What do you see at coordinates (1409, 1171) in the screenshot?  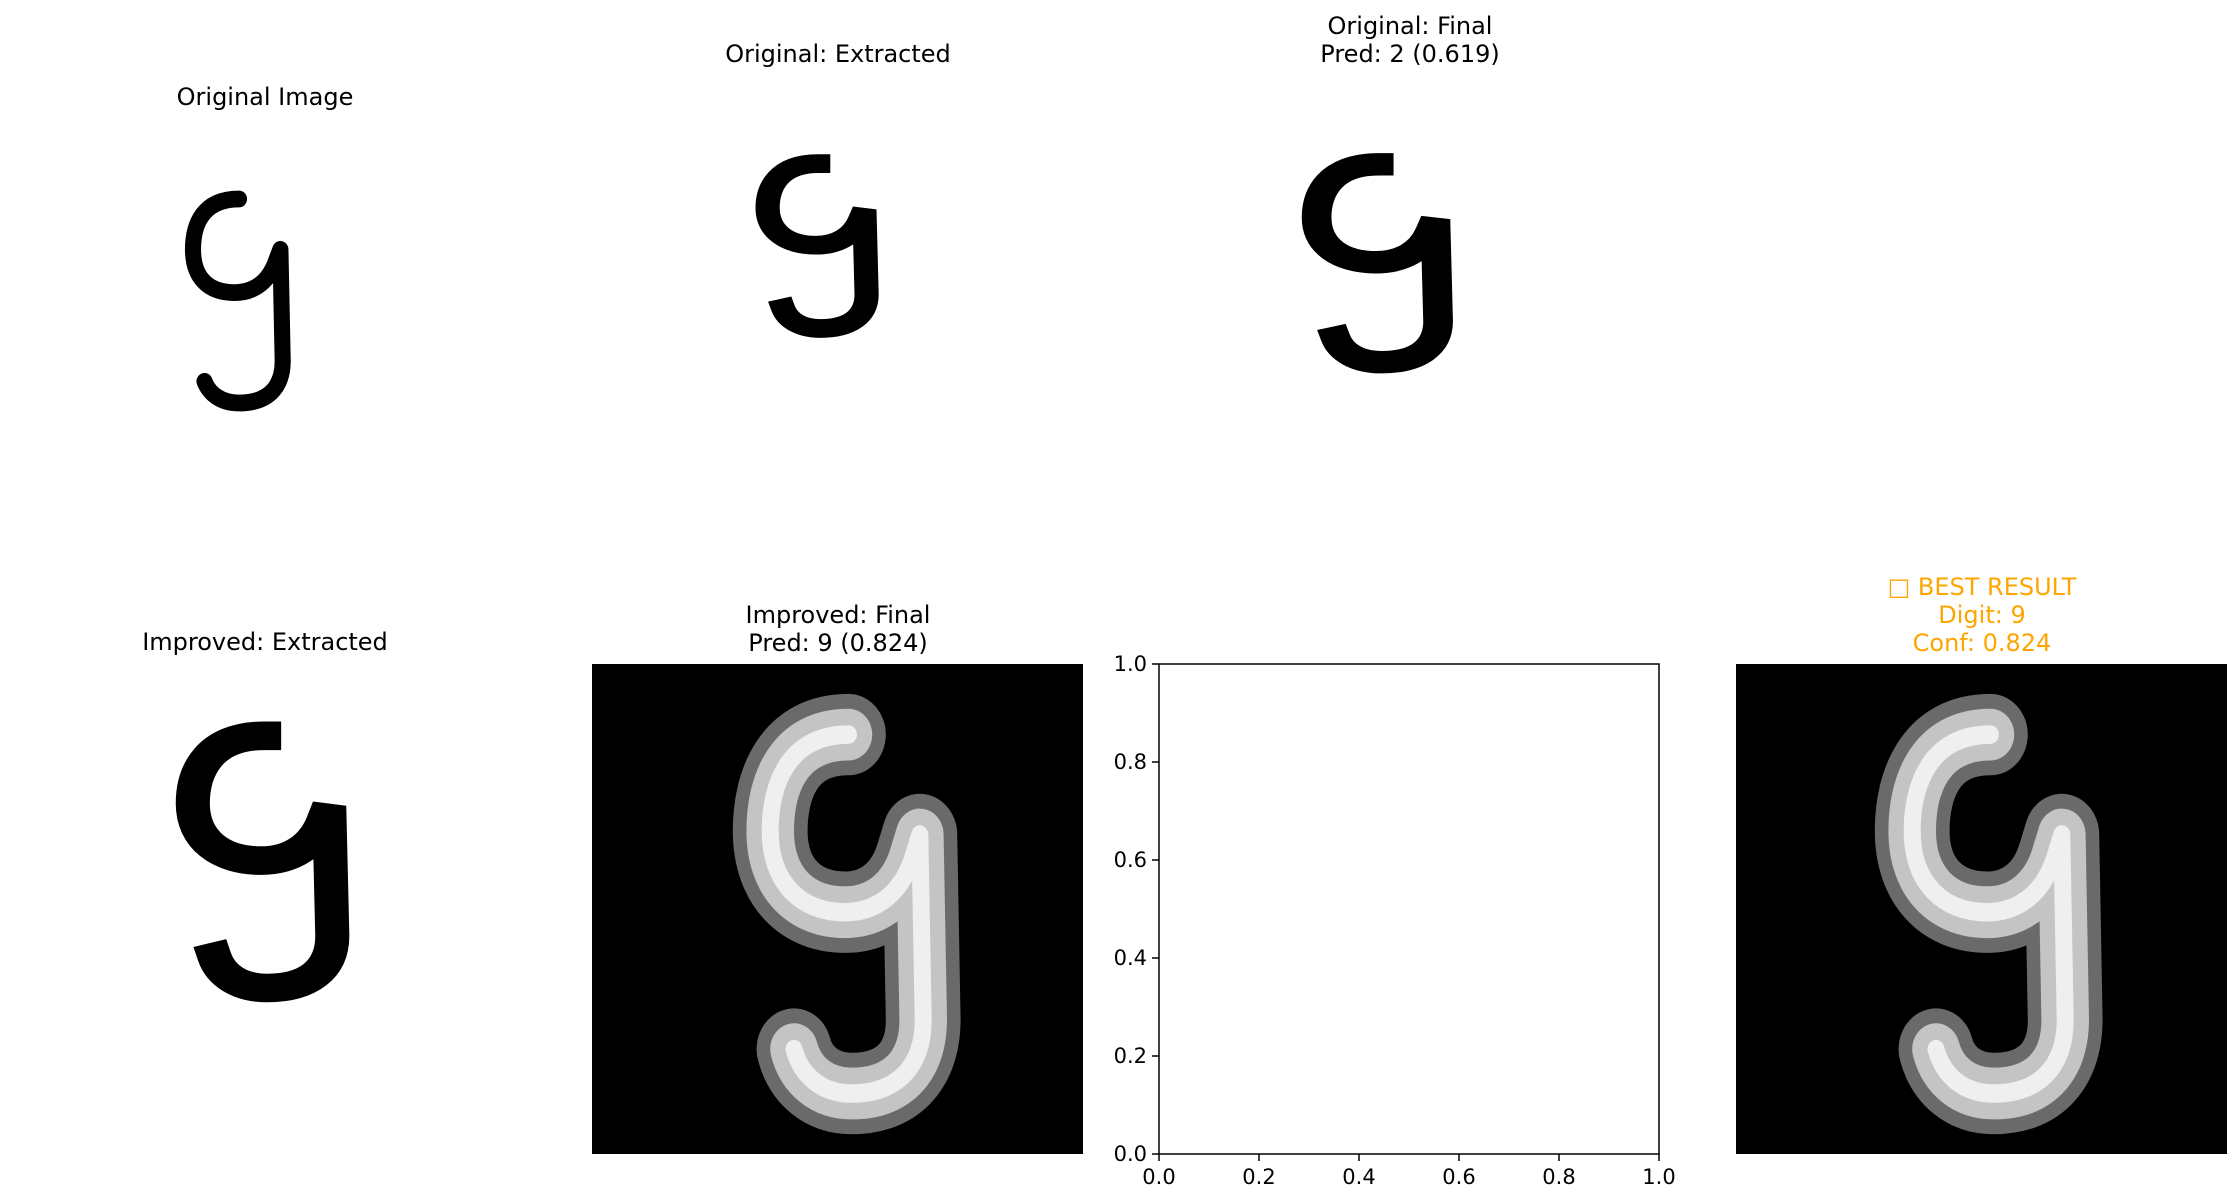 I see `x-axis-ticks: 0.0 0.2 0.4 0.6 0.8 1.0` at bounding box center [1409, 1171].